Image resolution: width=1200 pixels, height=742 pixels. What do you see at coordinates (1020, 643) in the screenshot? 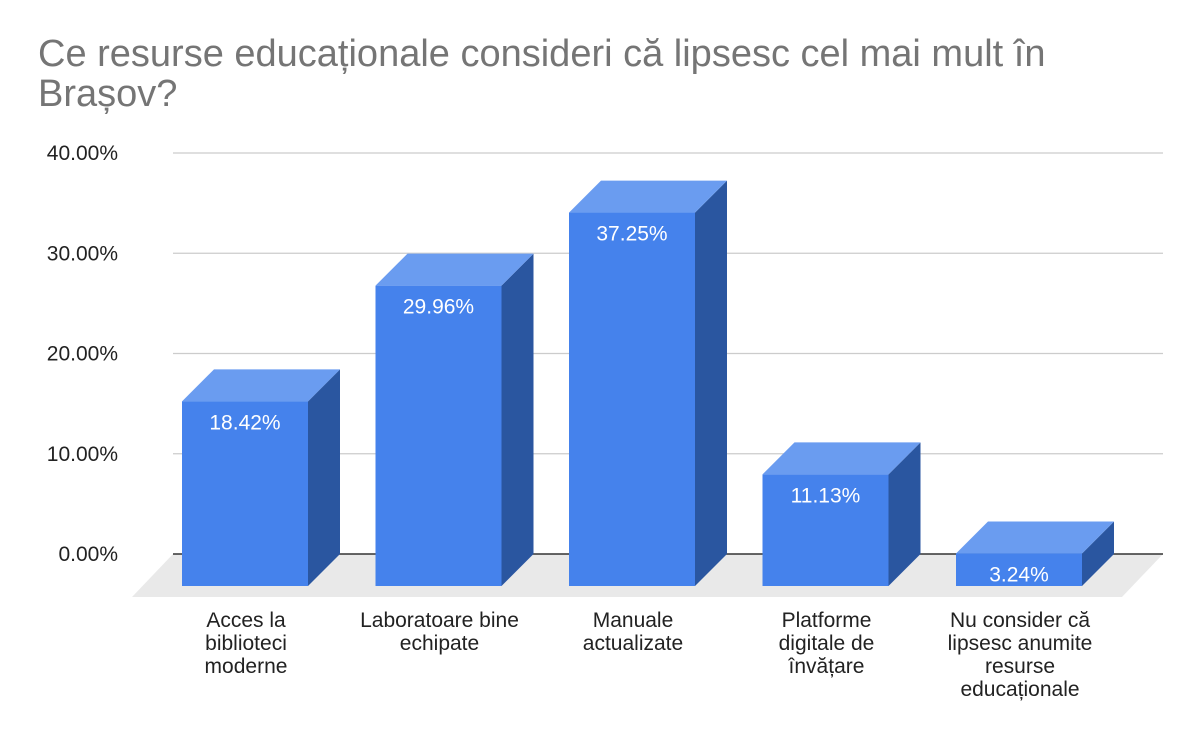
I see `category-label-line: lipsesc anumite` at bounding box center [1020, 643].